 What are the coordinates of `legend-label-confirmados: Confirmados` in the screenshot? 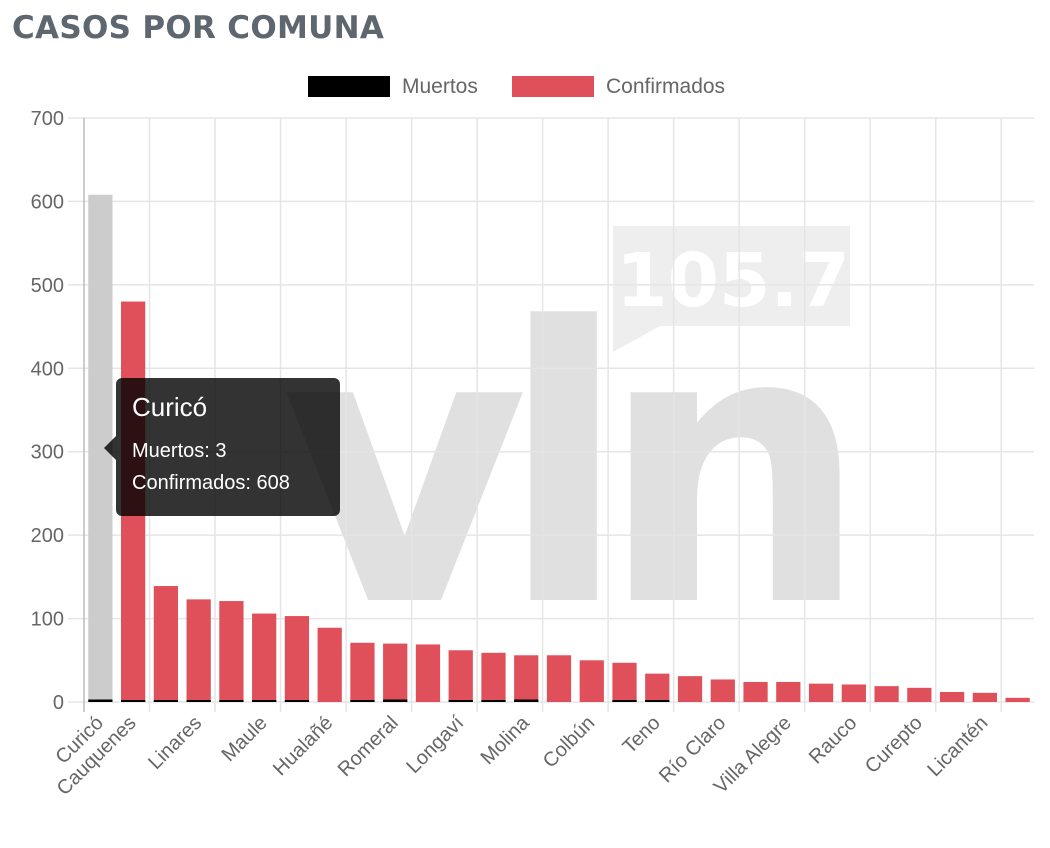 It's located at (665, 86).